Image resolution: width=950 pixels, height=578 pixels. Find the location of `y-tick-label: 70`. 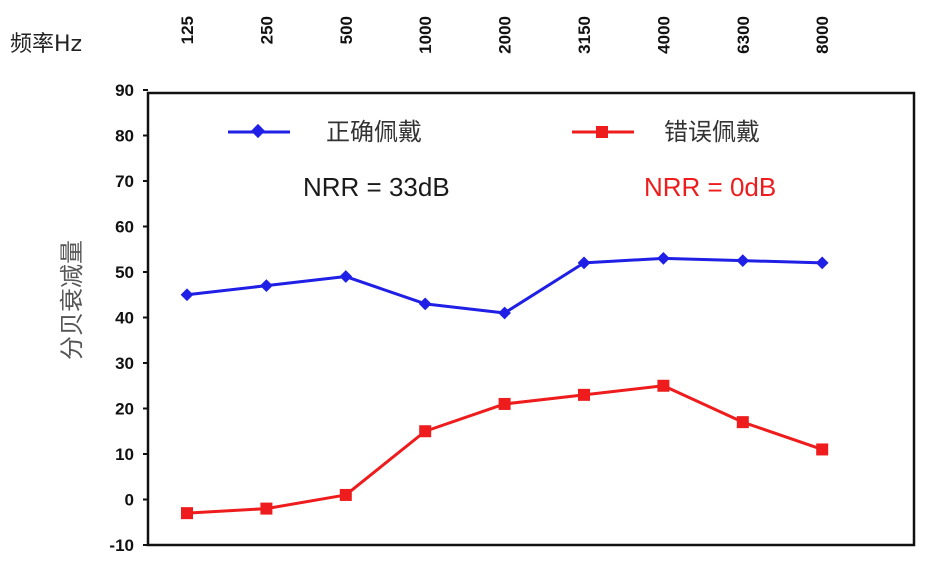

y-tick-label: 70 is located at coordinates (124, 181).